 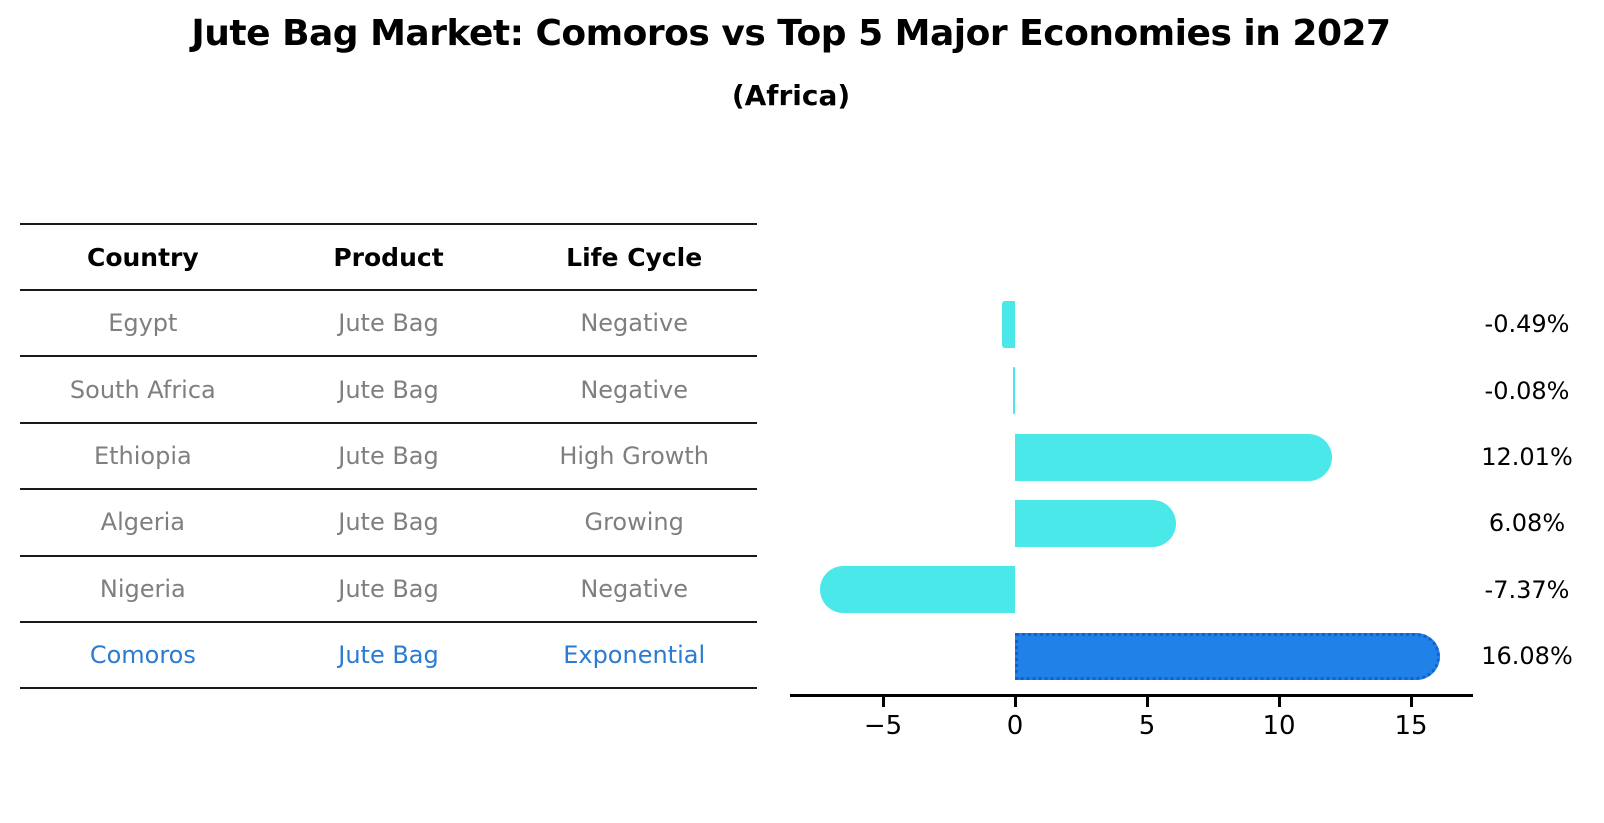 What do you see at coordinates (634, 522) in the screenshot?
I see `table-cell-life-cycle: Growing` at bounding box center [634, 522].